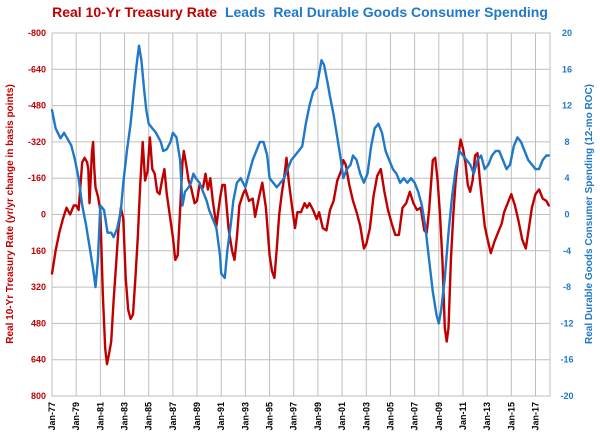  Describe the element at coordinates (197, 416) in the screenshot. I see `x-tick-label: Jan-89` at that location.